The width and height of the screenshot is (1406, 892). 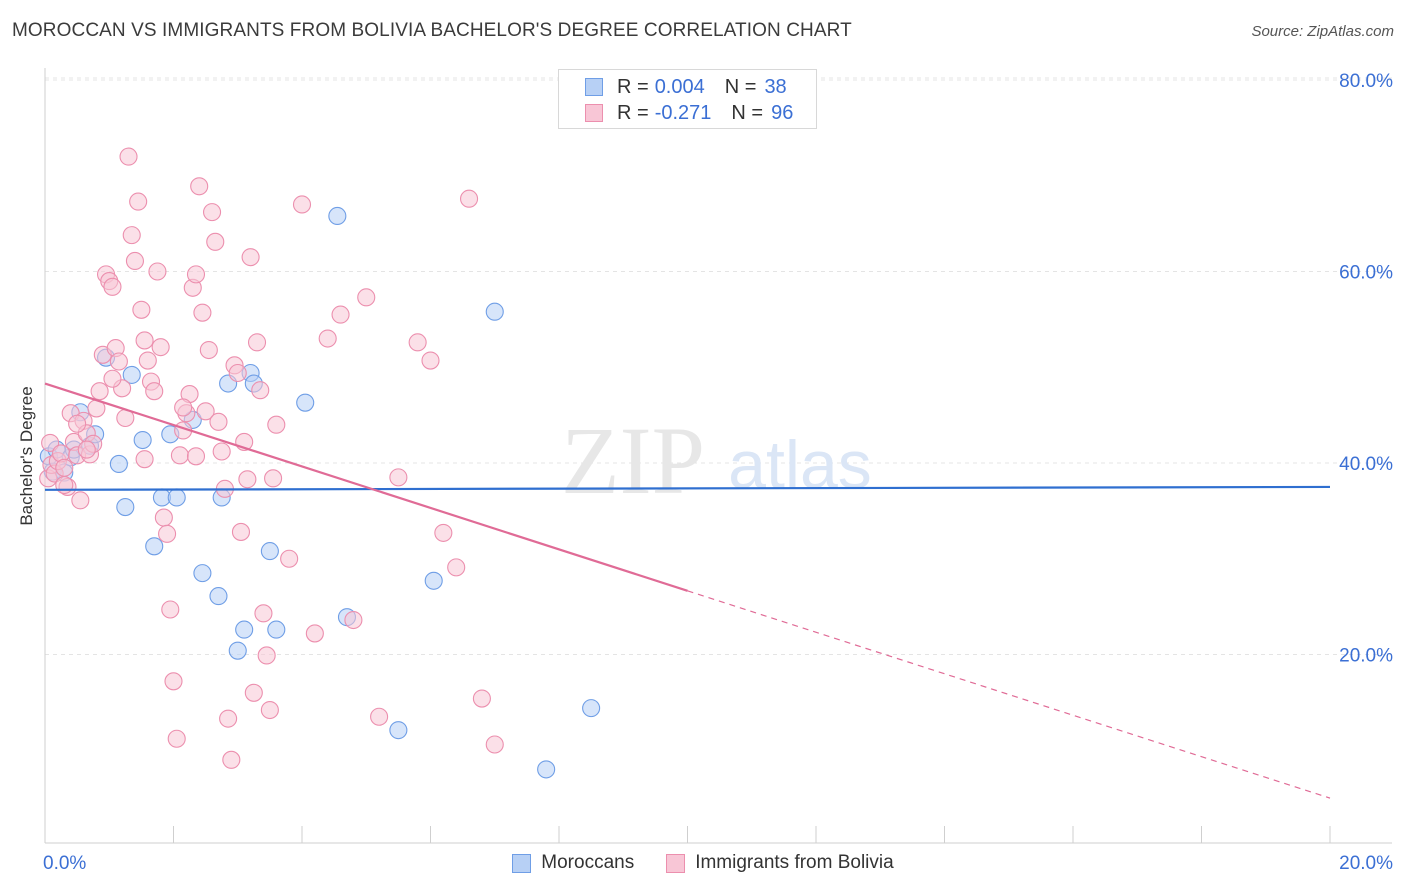 I want to click on bottom-legend-label-bolivia: Immigrants from Bolivia, so click(x=794, y=862).